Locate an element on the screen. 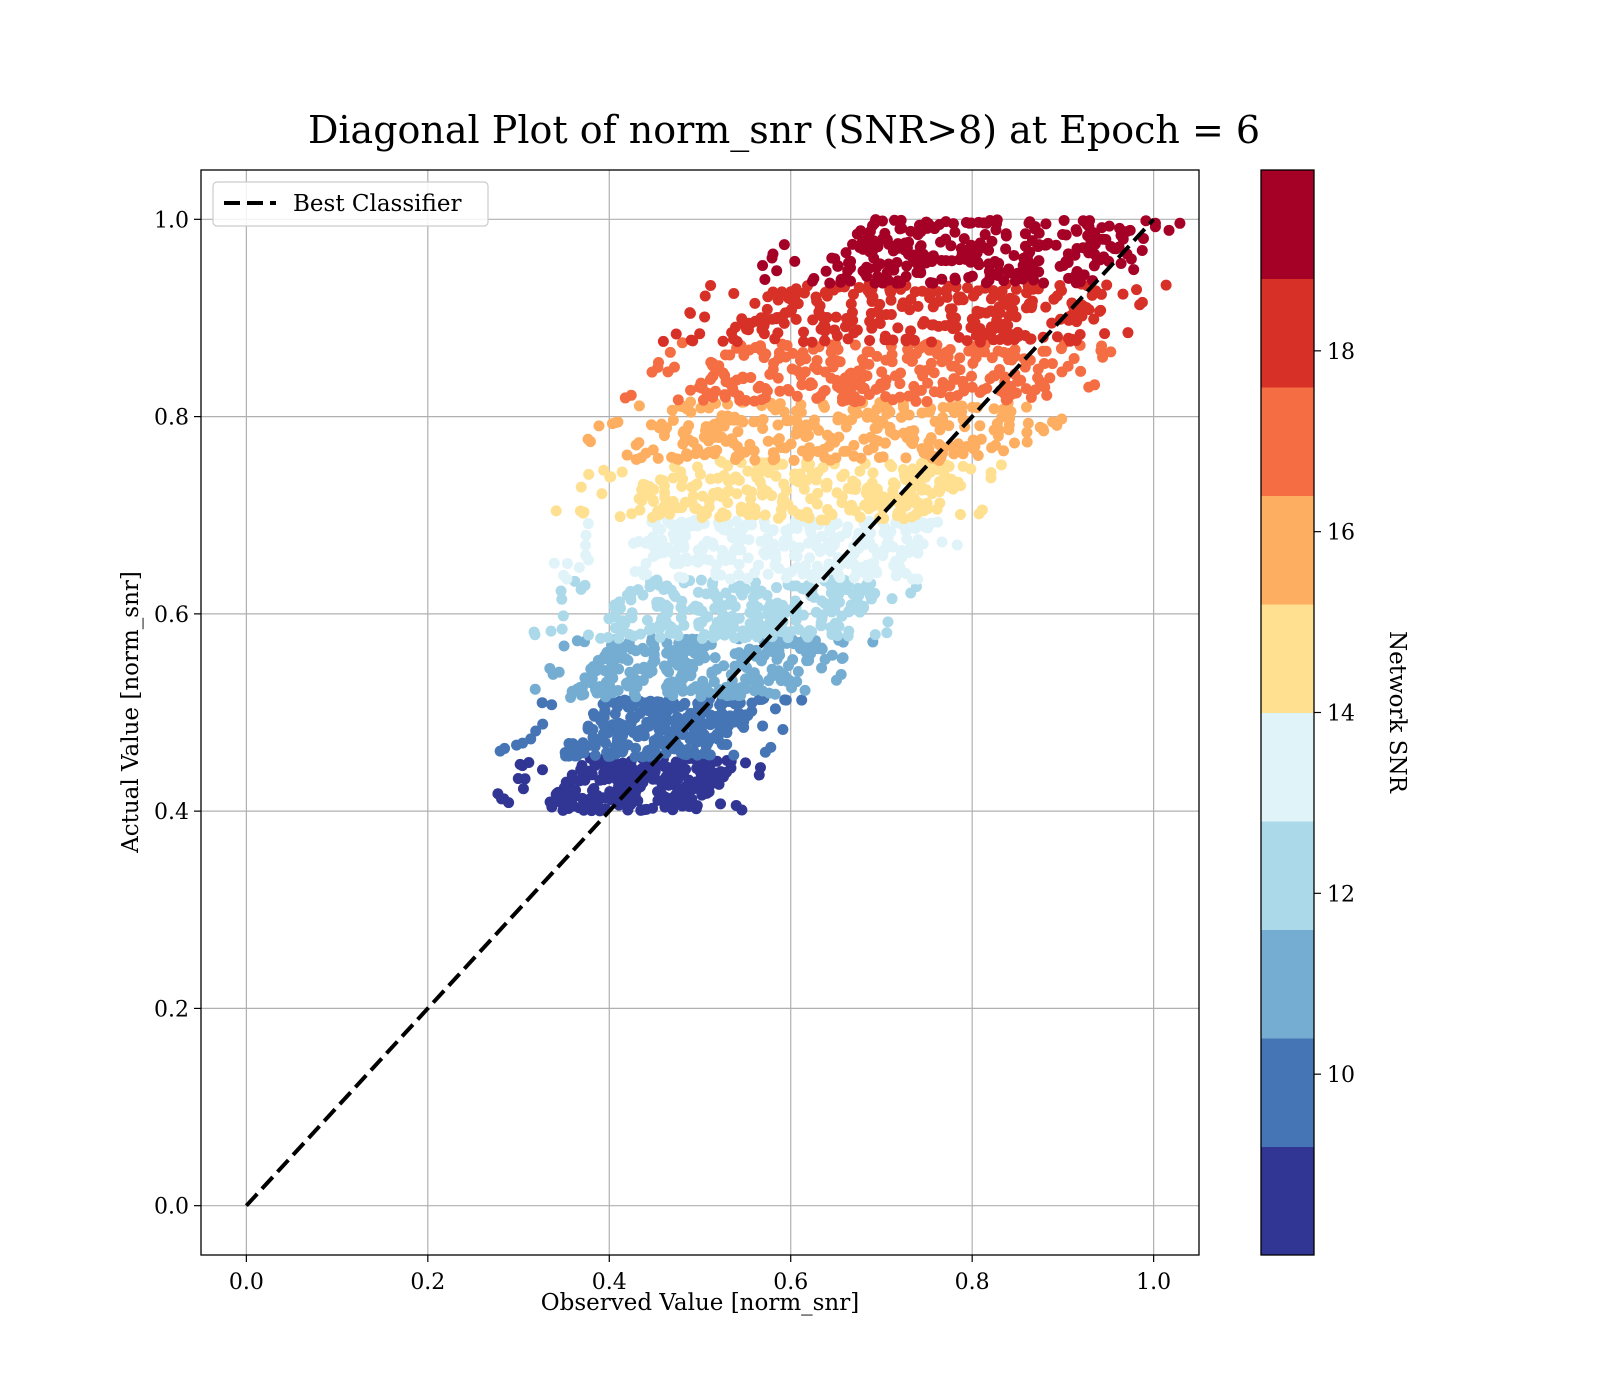  colorbar-band is located at coordinates (1287, 1092).